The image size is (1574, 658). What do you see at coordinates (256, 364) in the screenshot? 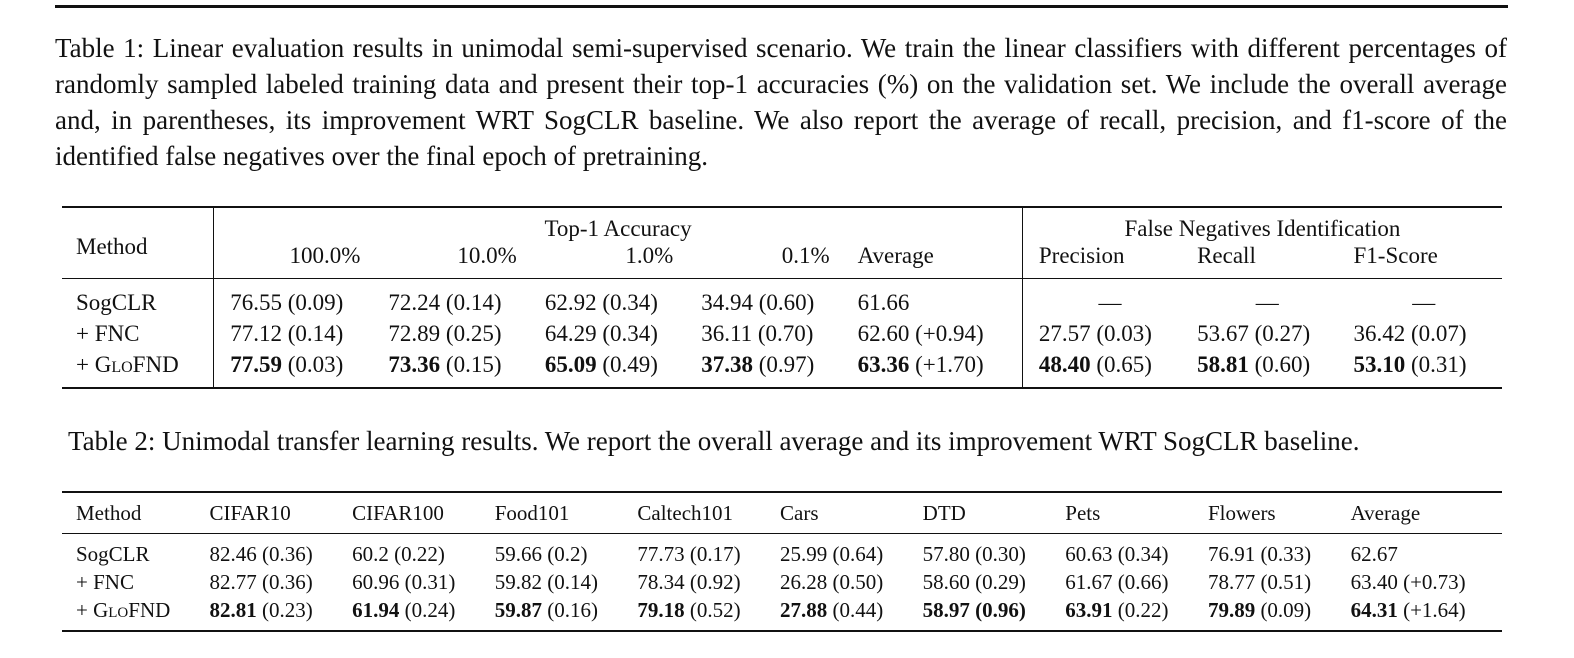
I see `best-value: 77.59` at bounding box center [256, 364].